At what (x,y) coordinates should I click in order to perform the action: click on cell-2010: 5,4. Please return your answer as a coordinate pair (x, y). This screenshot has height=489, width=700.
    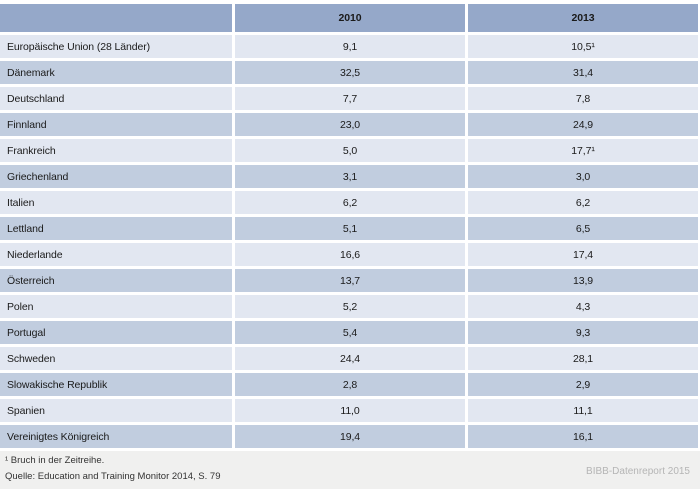
    Looking at the image, I should click on (351, 334).